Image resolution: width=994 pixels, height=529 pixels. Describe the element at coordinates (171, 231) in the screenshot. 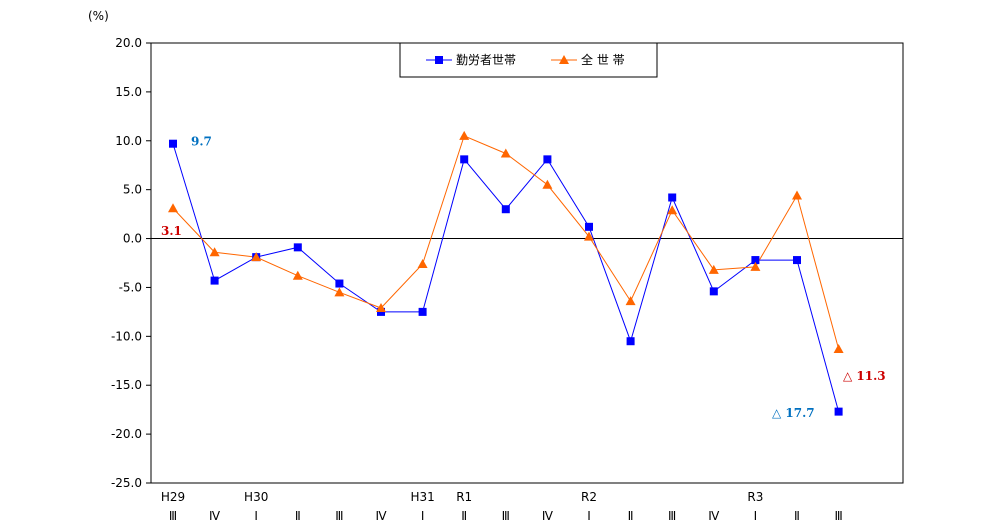

I see `data-label: 3.1` at that location.